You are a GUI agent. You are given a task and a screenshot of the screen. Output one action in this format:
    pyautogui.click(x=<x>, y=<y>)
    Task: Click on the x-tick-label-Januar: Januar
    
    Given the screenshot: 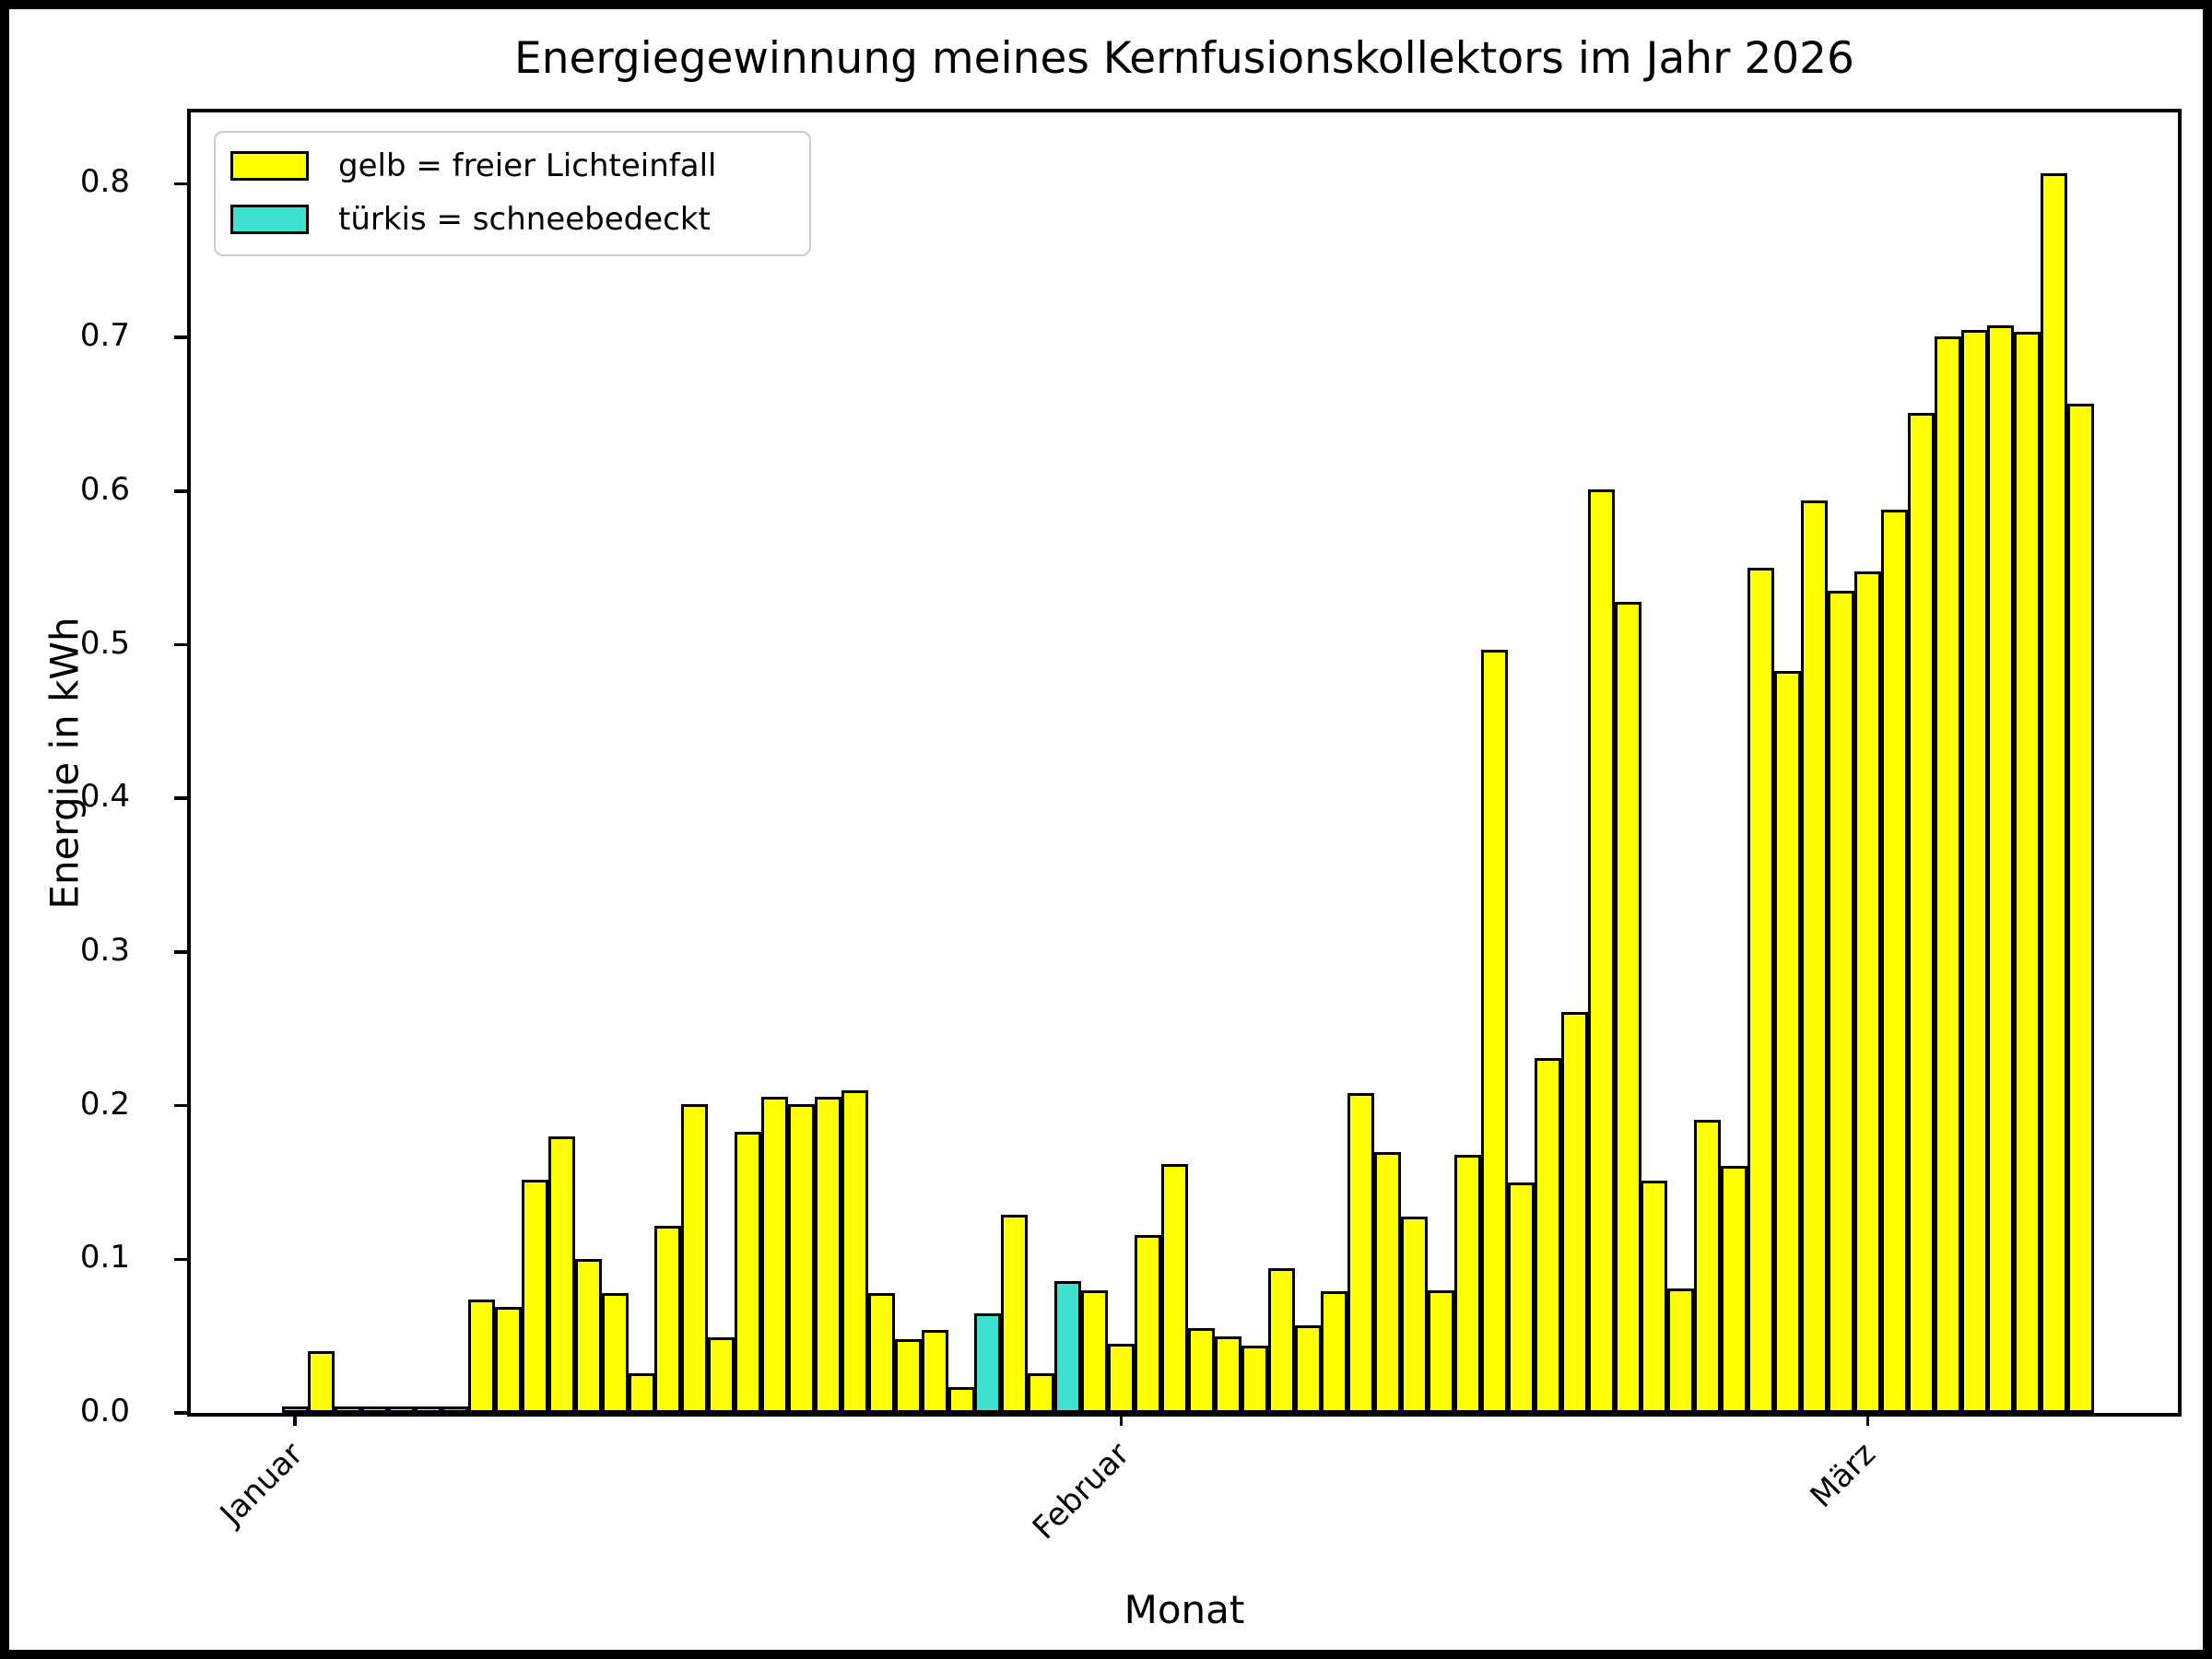 What is the action you would take?
    pyautogui.click(x=262, y=1484)
    